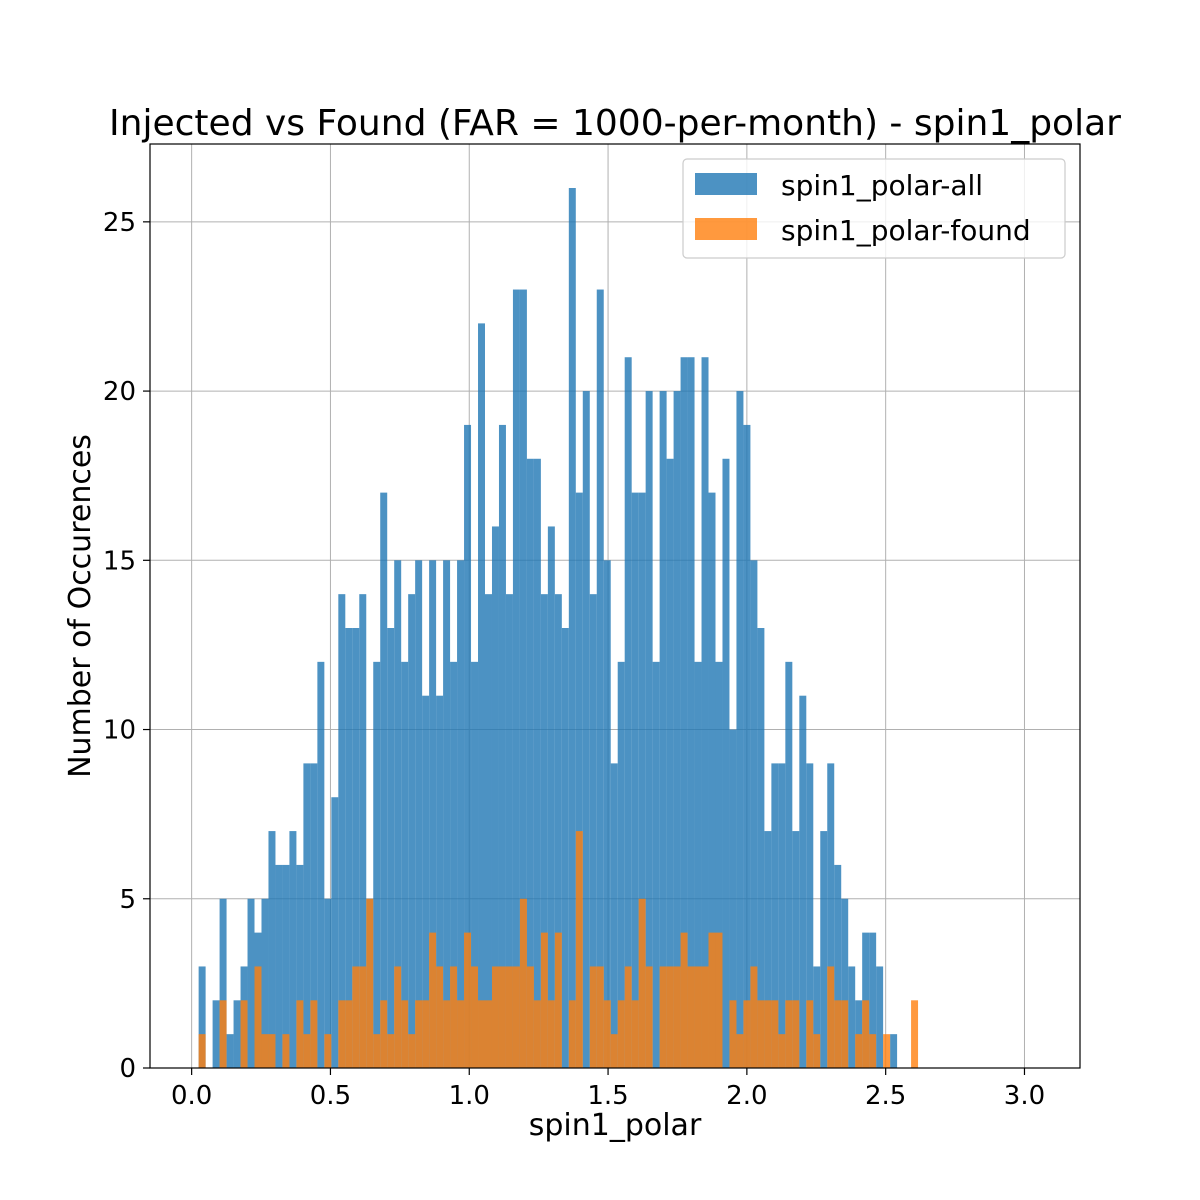 This screenshot has width=1200, height=1200. I want to click on legend-label-found: spin1_polar-found, so click(906, 230).